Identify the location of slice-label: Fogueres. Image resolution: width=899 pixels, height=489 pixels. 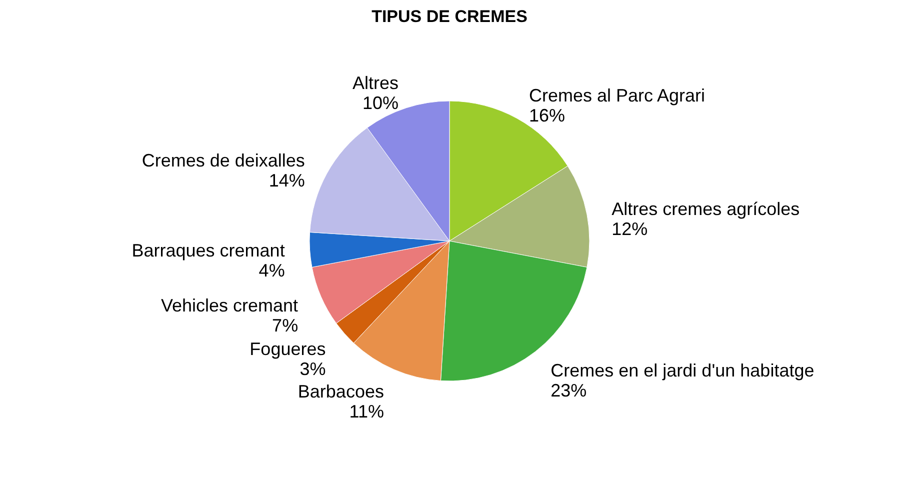
(288, 349).